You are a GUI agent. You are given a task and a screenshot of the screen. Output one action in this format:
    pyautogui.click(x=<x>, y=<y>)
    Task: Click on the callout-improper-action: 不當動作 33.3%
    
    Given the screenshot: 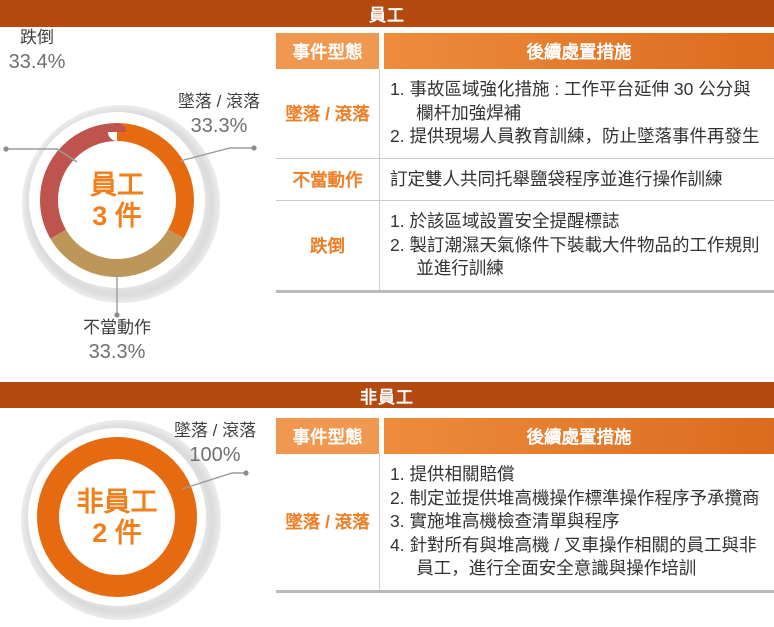 What is the action you would take?
    pyautogui.click(x=117, y=341)
    